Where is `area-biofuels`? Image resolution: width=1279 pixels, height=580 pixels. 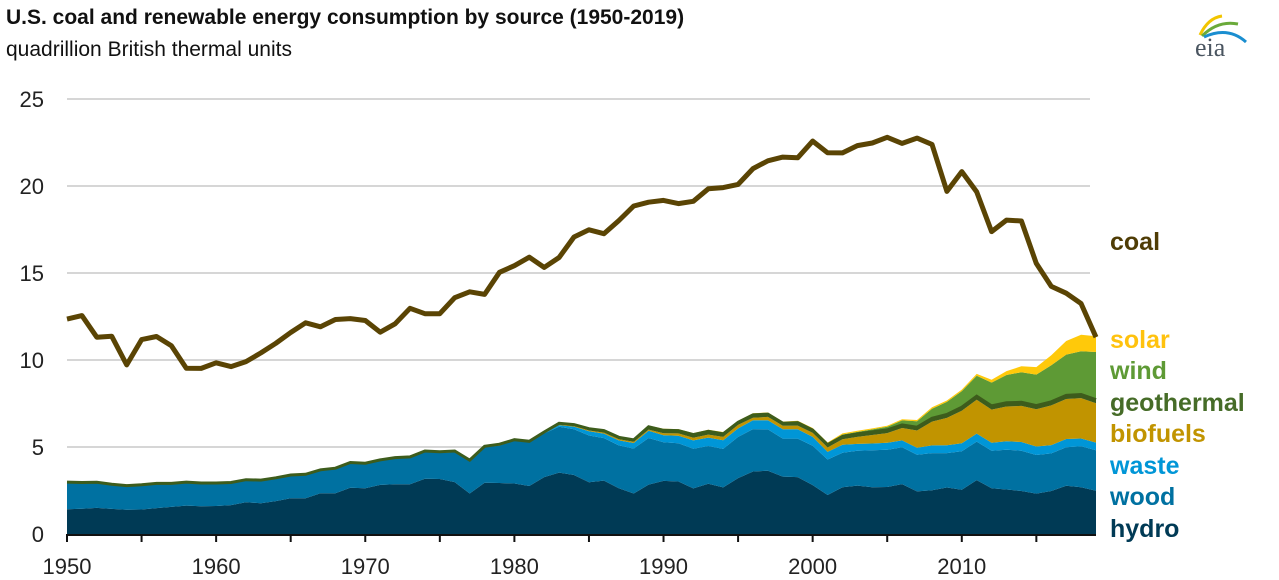
area-biofuels is located at coordinates (581, 442).